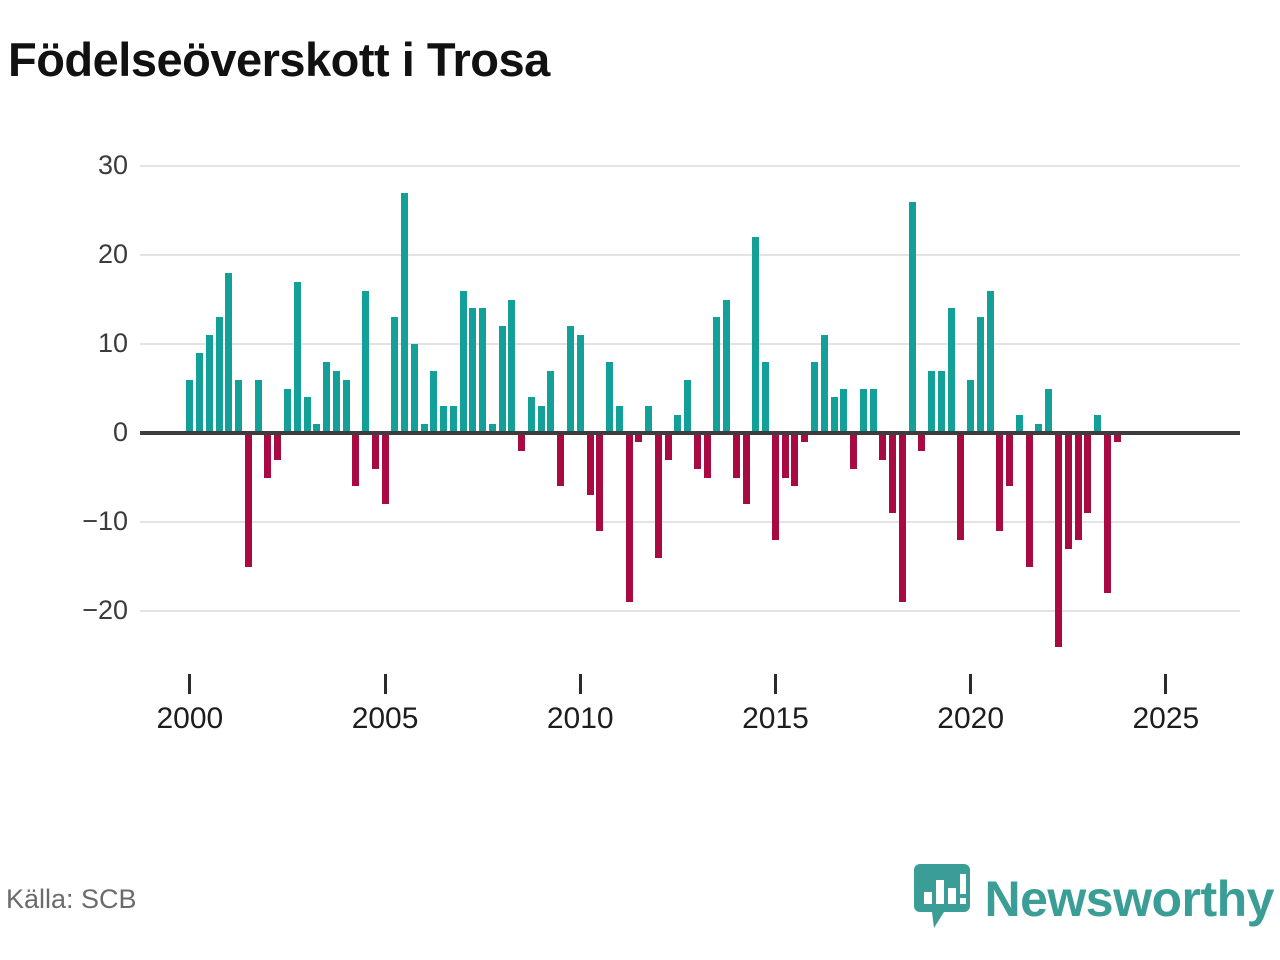 Image resolution: width=1280 pixels, height=960 pixels. Describe the element at coordinates (640, 705) in the screenshot. I see `x-axis: 2000 2005 2010 2015 2020 2025` at that location.